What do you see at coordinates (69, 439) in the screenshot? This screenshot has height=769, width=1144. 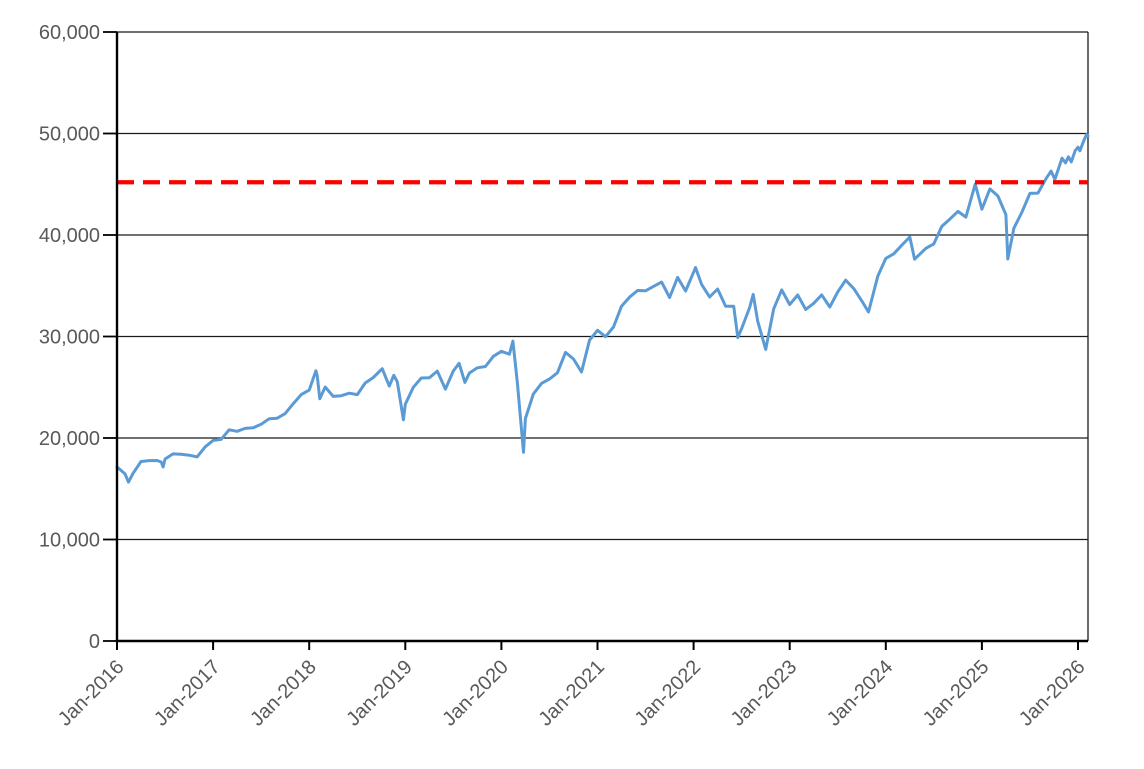 I see `y-axis-label: 20,000` at bounding box center [69, 439].